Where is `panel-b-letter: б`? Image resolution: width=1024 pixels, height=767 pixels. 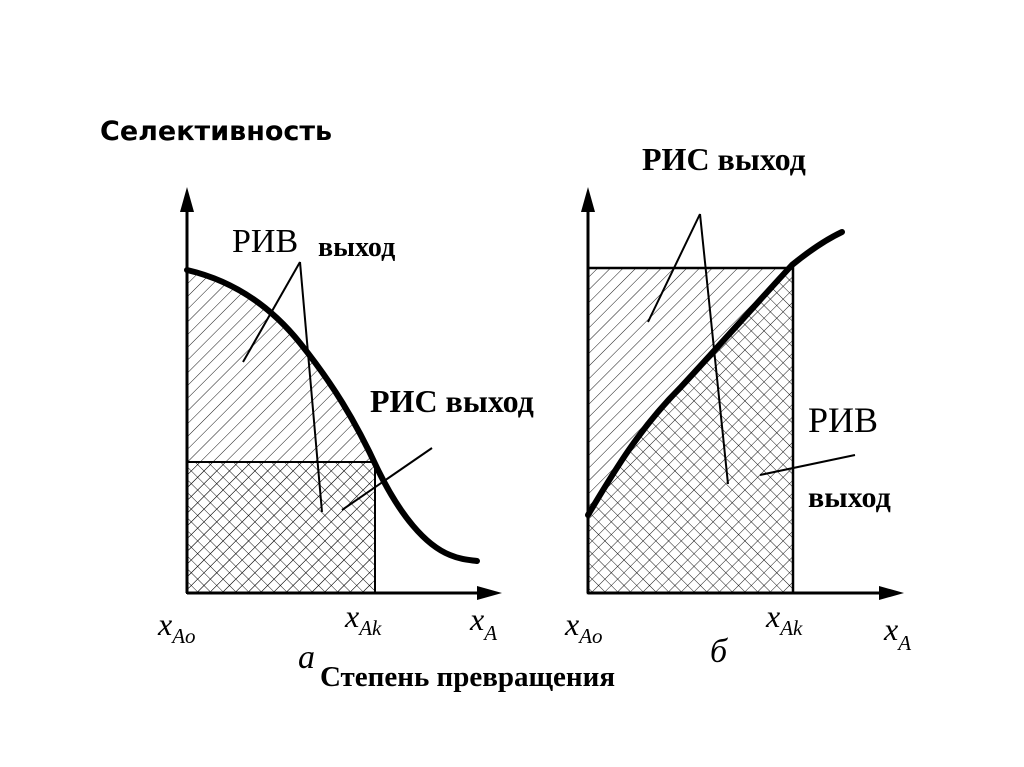 panel-b-letter: б is located at coordinates (719, 651).